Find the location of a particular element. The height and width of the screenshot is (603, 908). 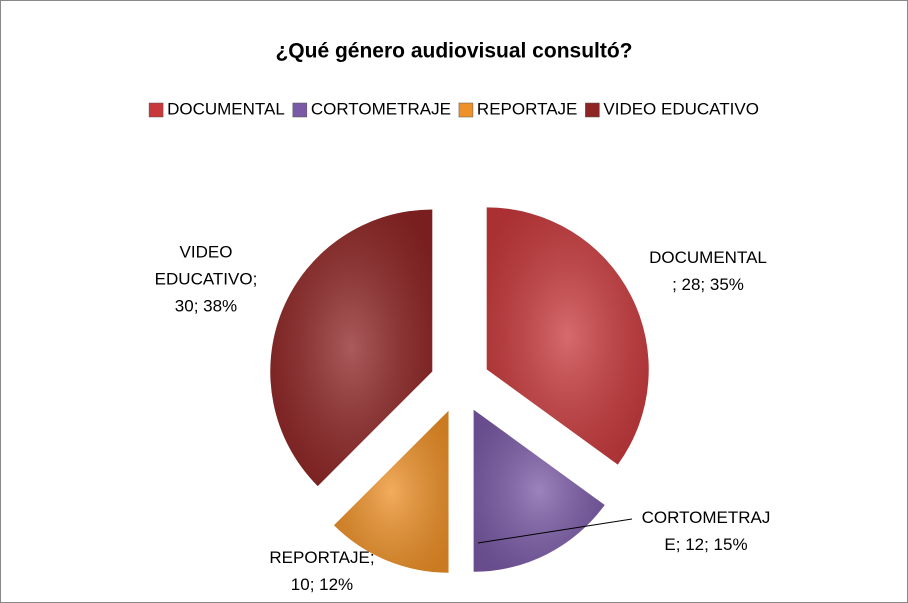

data-label: 30; 38% is located at coordinates (206, 305).